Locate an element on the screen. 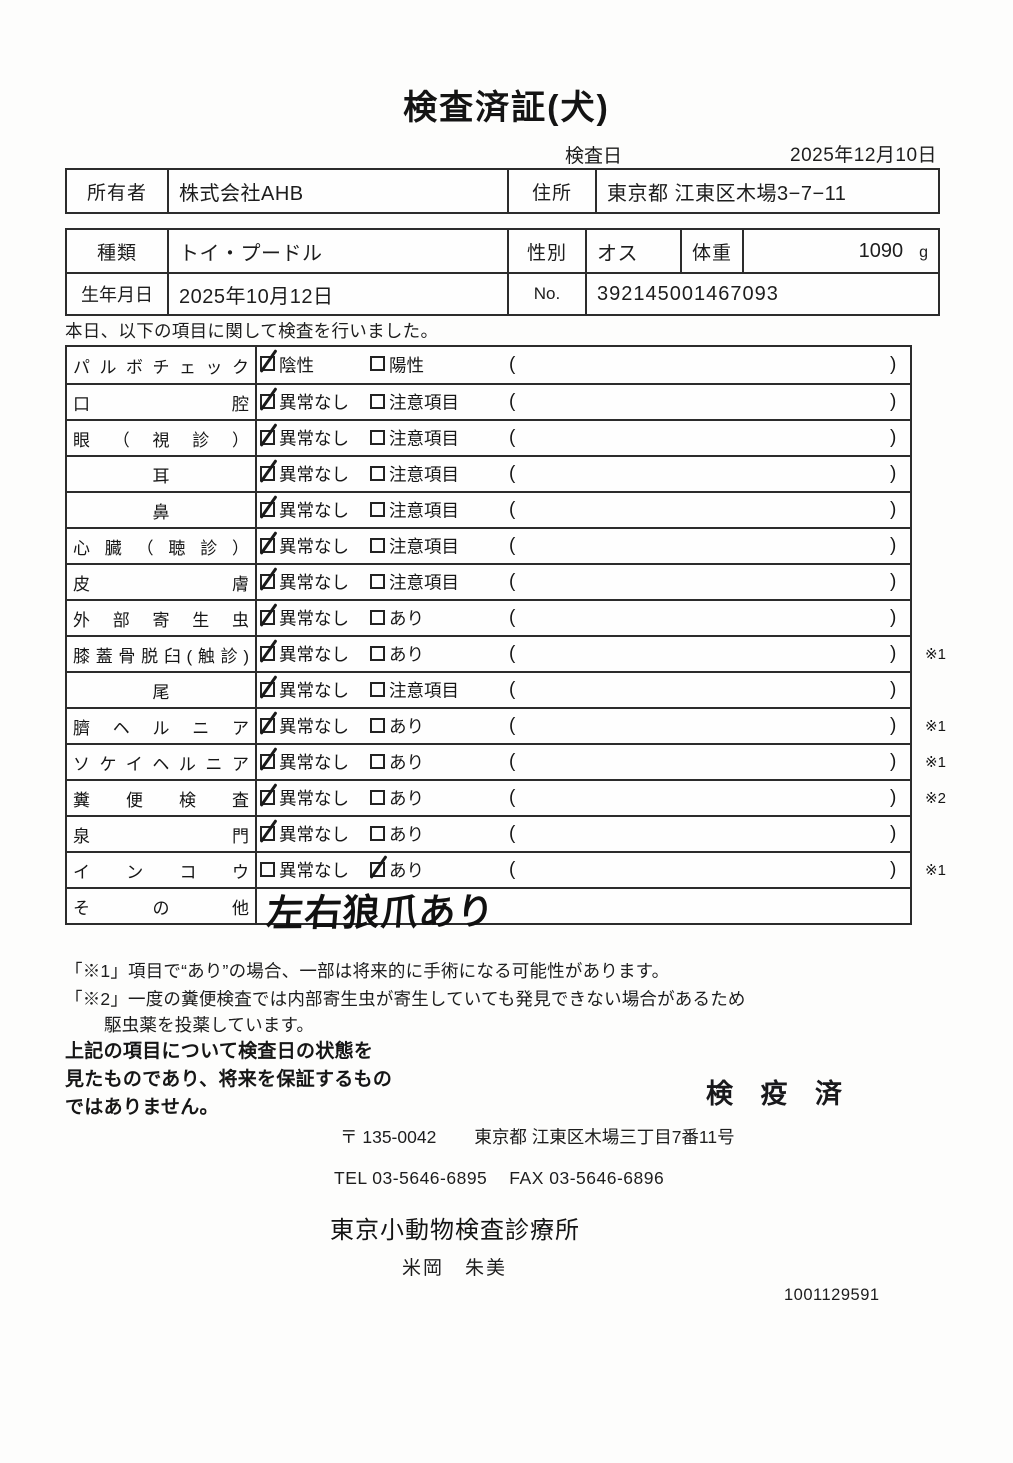  checklist-item-label: 皮膚 is located at coordinates (161, 584).